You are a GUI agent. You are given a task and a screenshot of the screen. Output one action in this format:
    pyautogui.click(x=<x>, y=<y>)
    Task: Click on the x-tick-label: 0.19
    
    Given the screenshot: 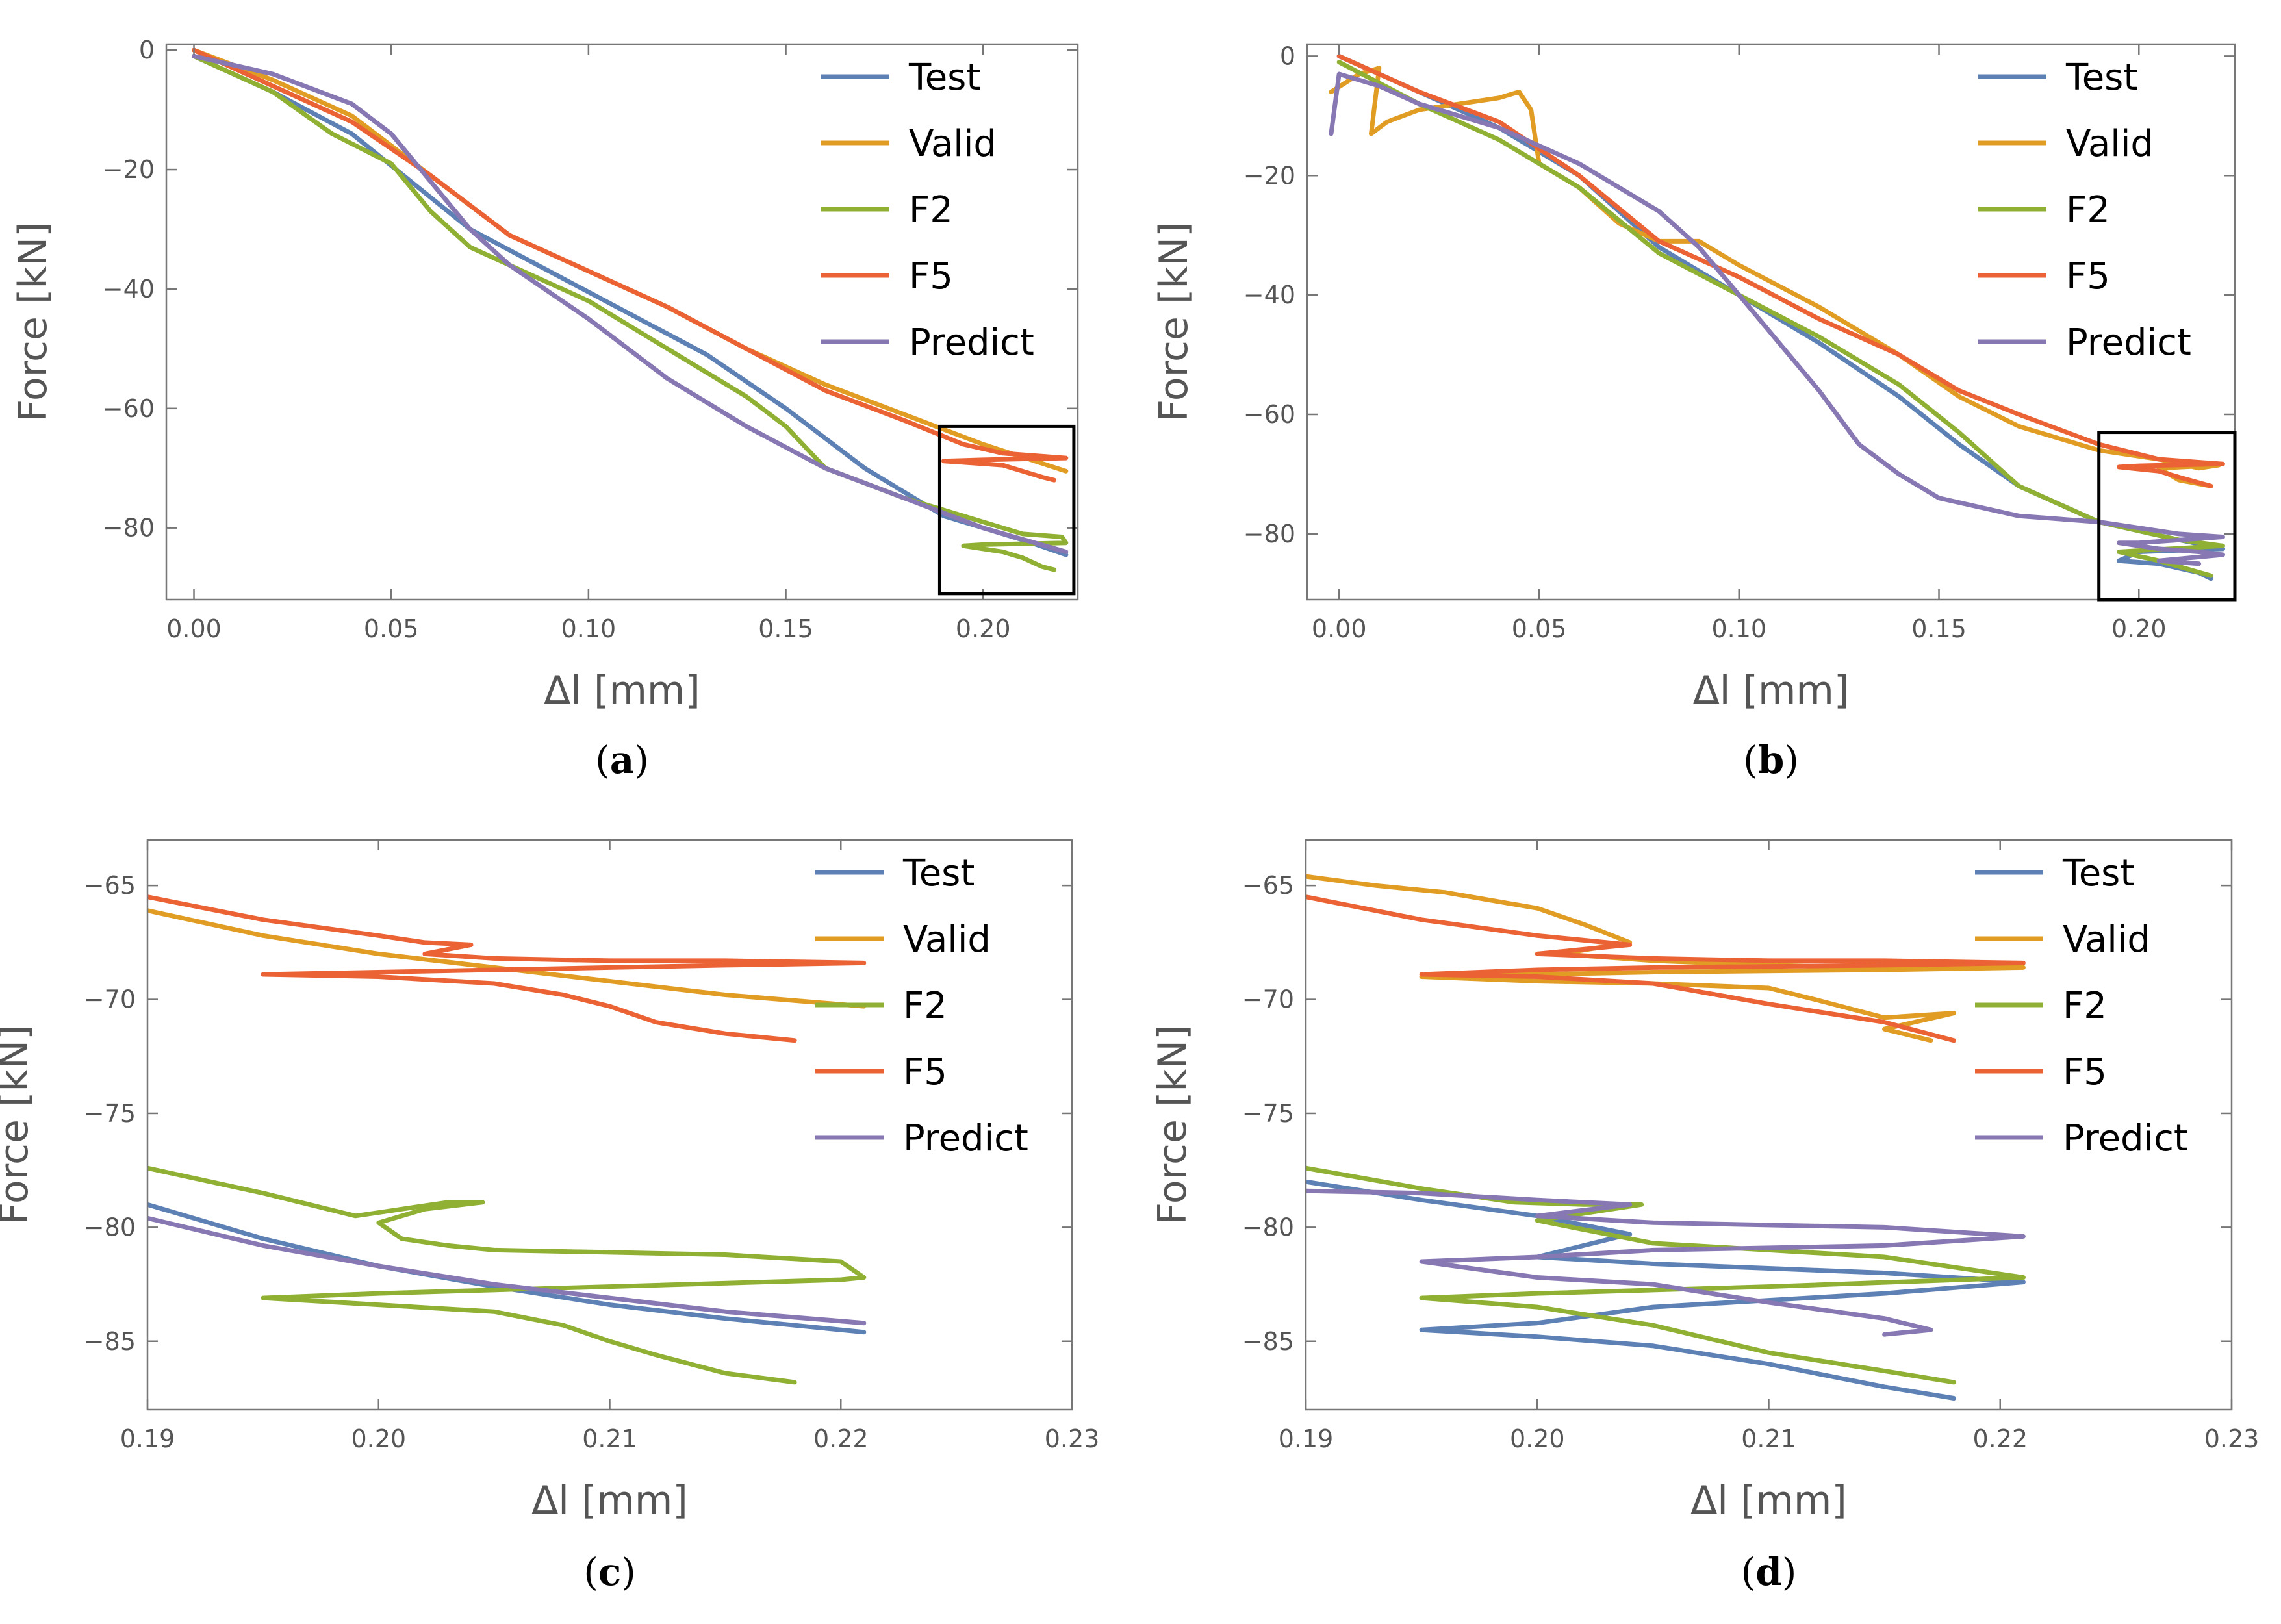 What is the action you would take?
    pyautogui.click(x=1306, y=1439)
    